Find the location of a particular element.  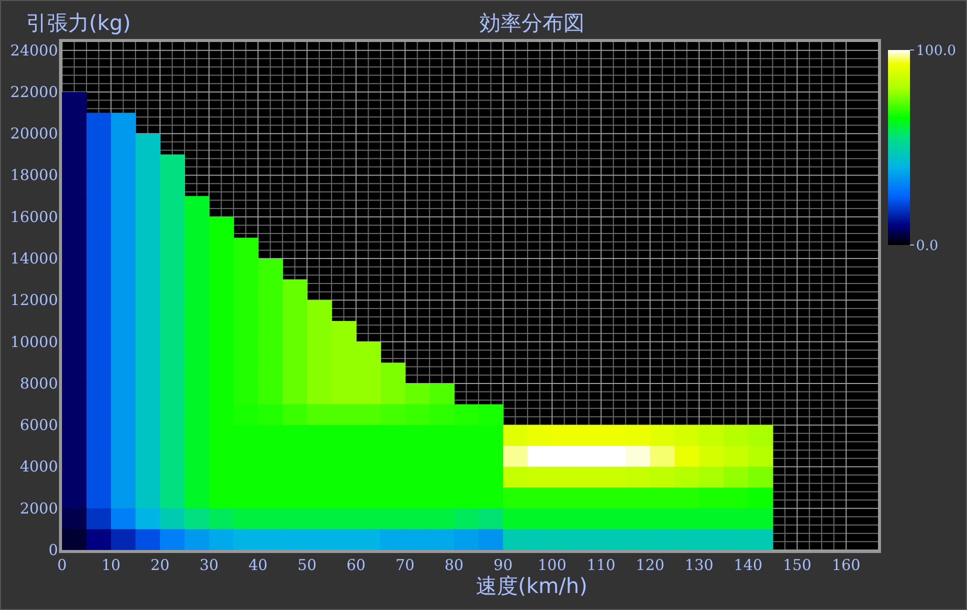

x-tick-label: 70 is located at coordinates (405, 565).